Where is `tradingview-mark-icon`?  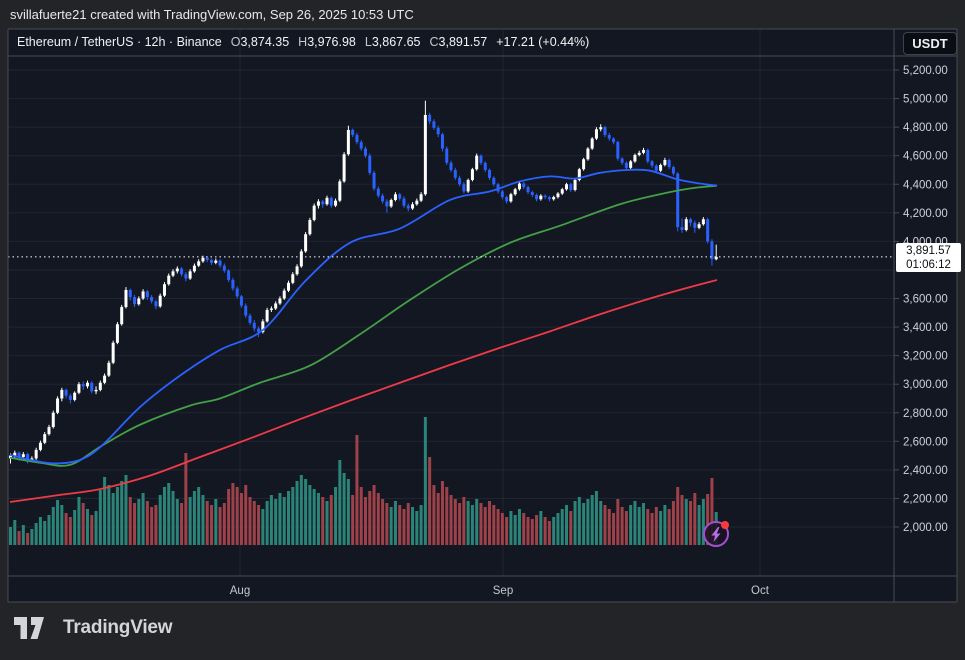
tradingview-mark-icon is located at coordinates (29, 628).